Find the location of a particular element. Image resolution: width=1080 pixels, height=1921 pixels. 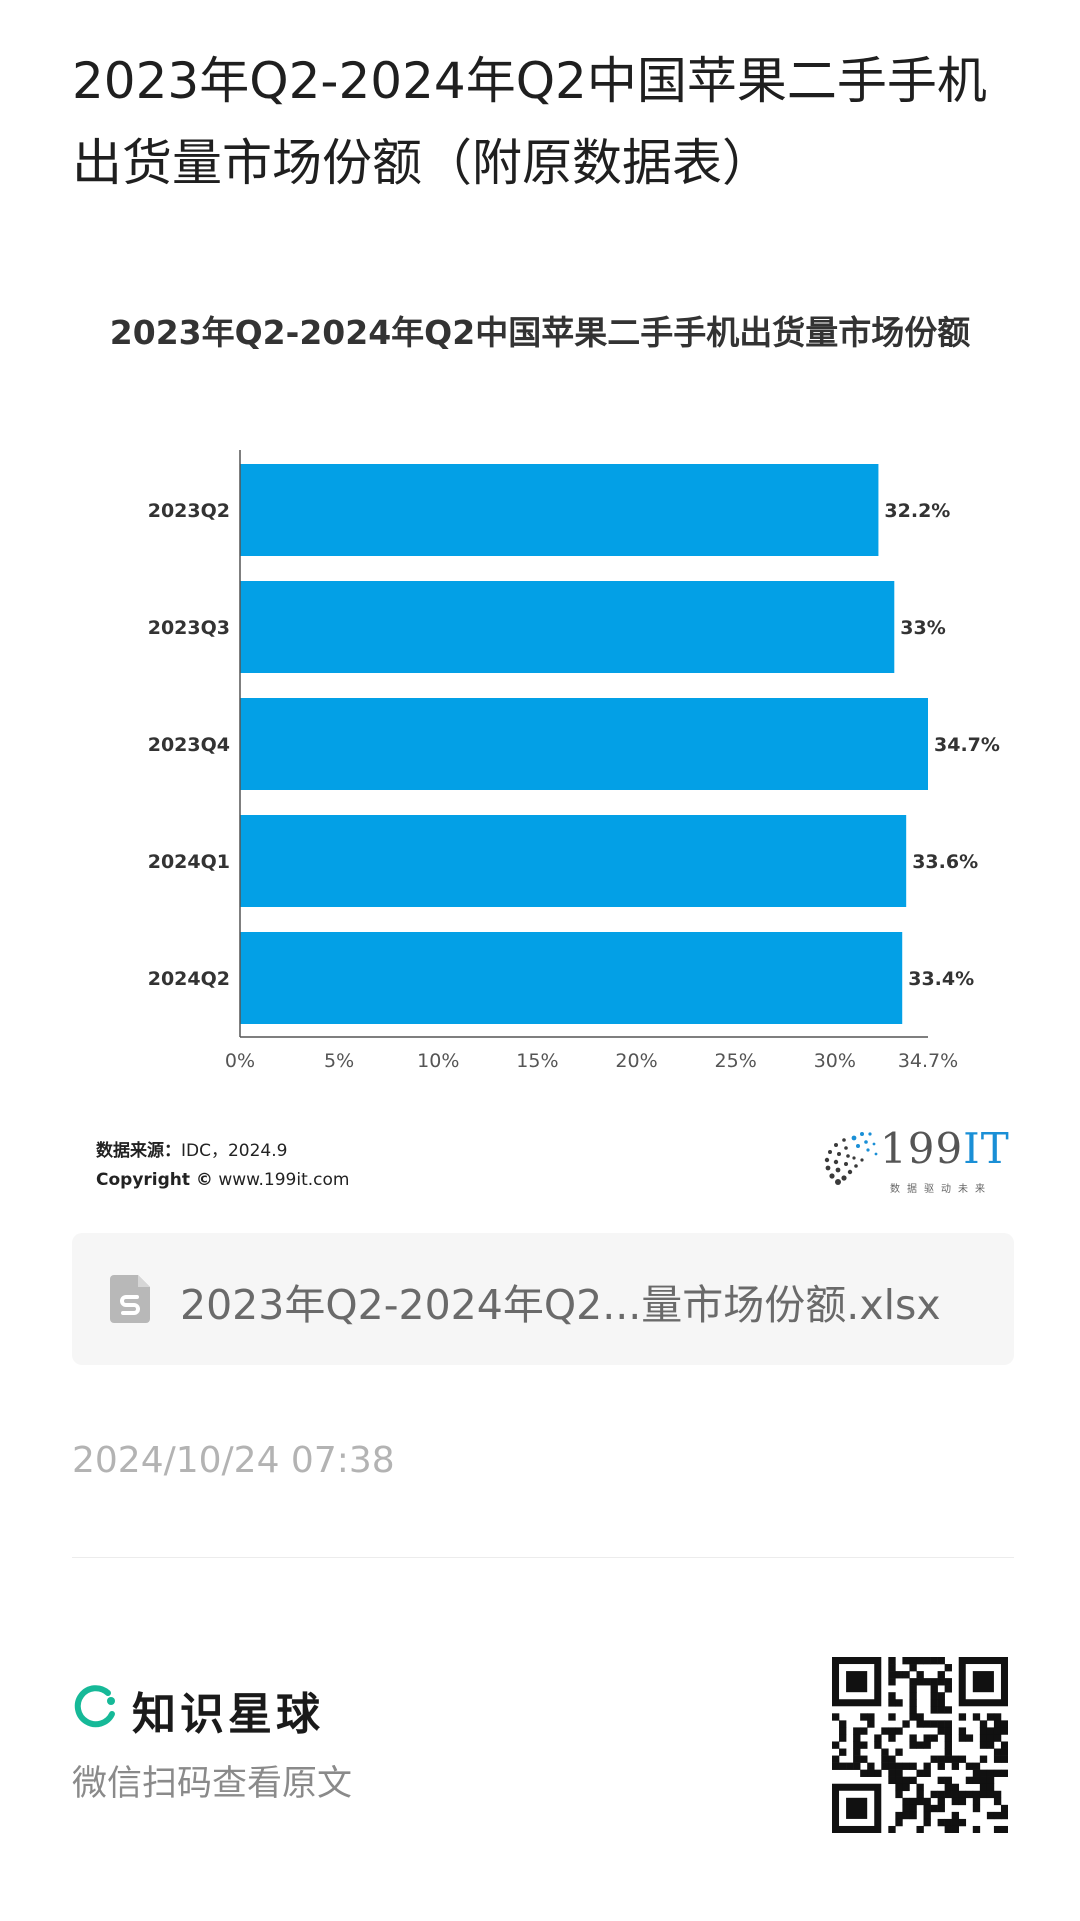

chart-title: 2023年Q2-2024年Q2中国苹果二手手机出货量市场份额 is located at coordinates (540, 332).